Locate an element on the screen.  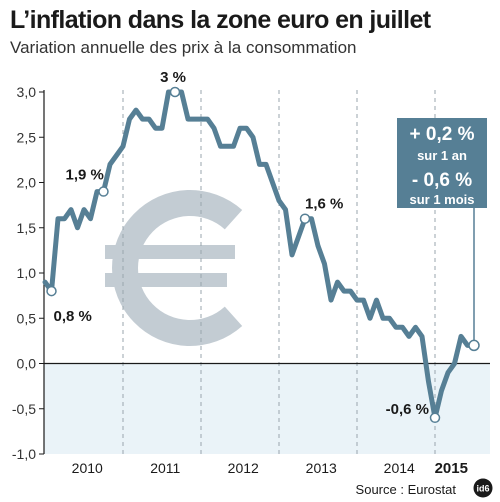
x-tick-label: 2015 is located at coordinates (451, 468).